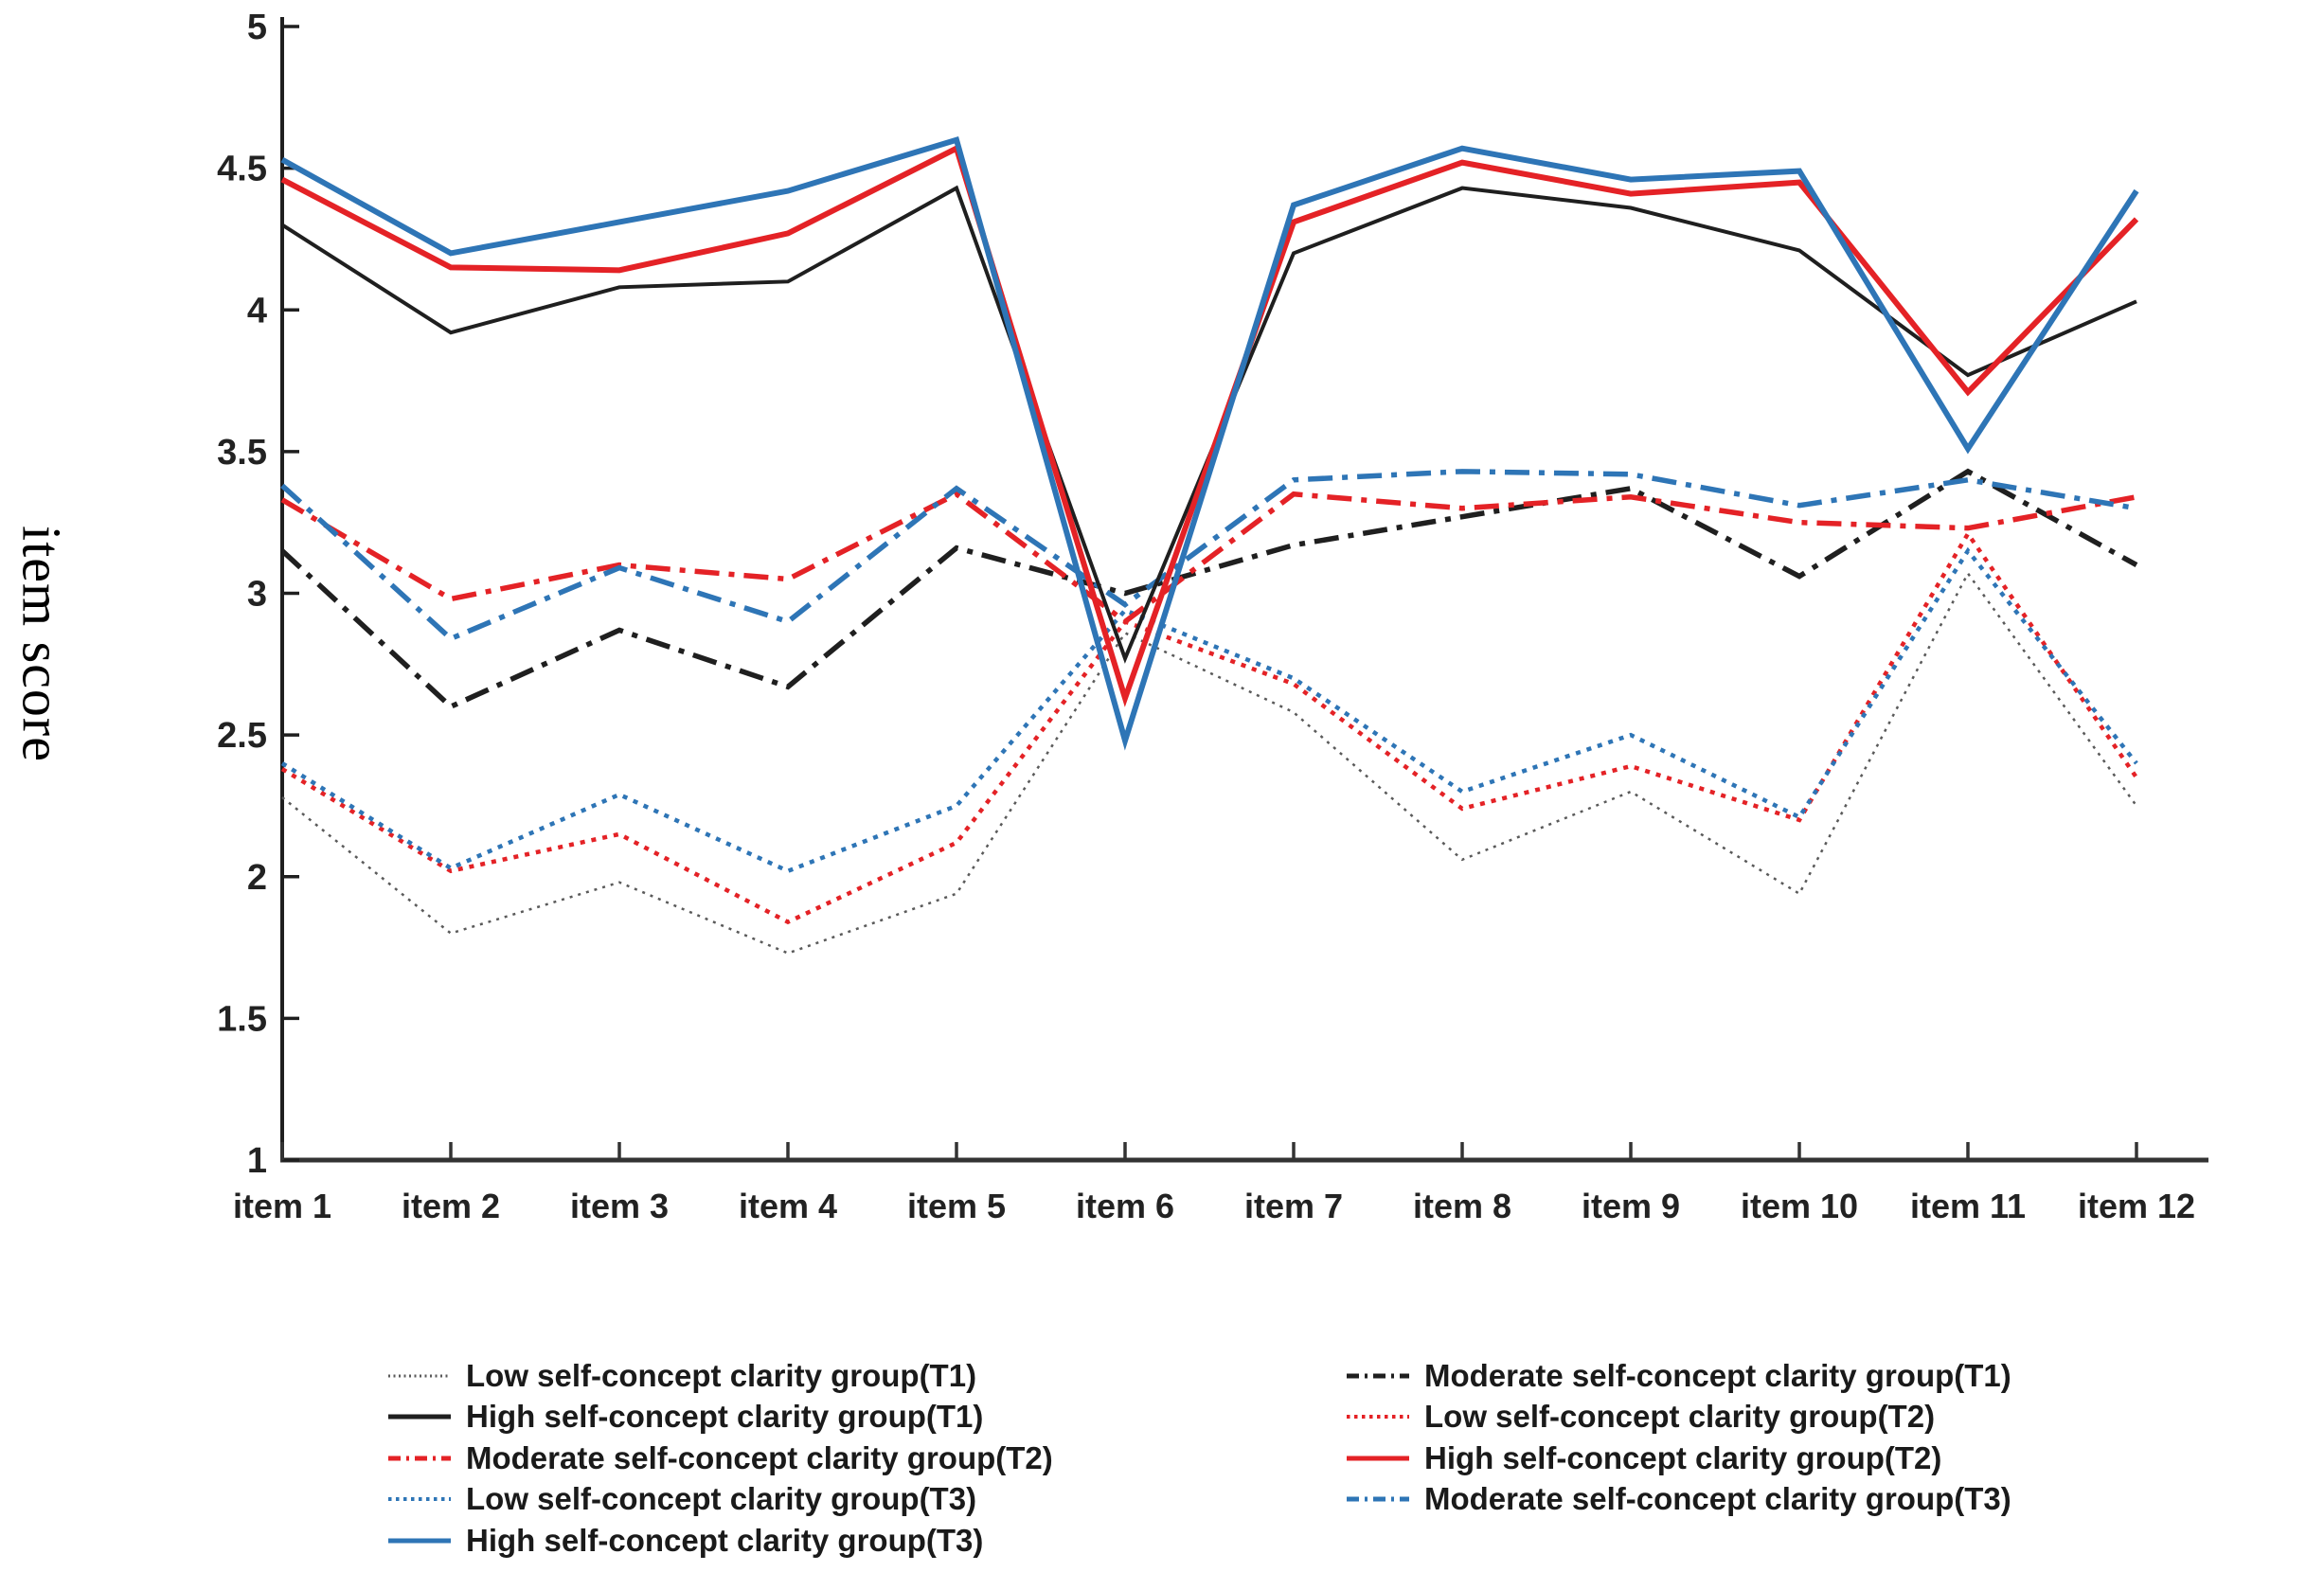 The image size is (2324, 1572). I want to click on legend-entry: Low self-concept clarity group(T3), so click(720, 1500).